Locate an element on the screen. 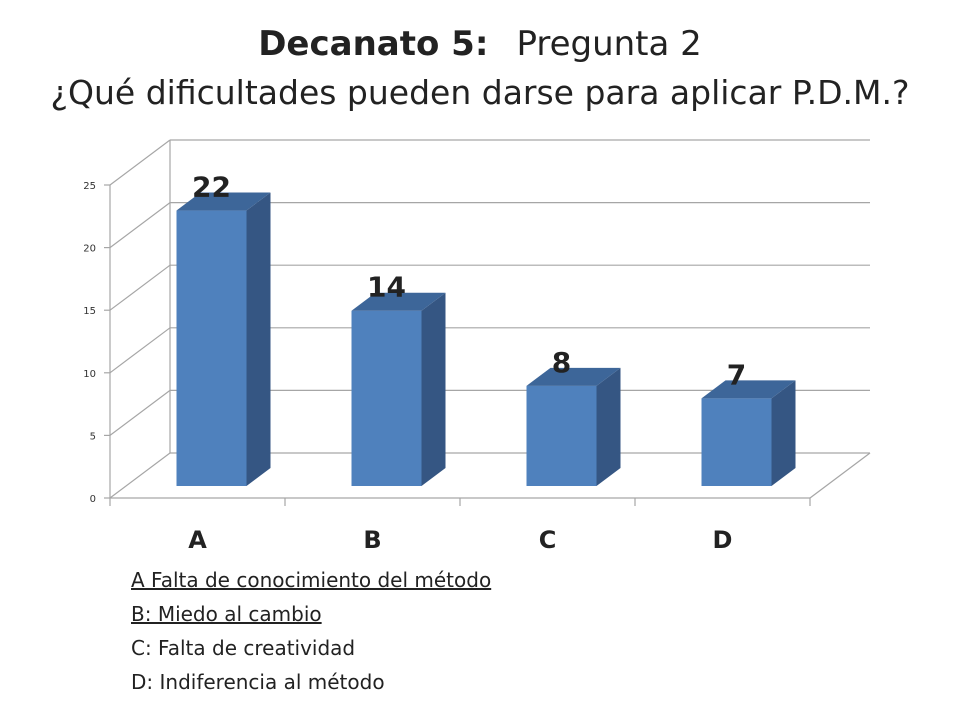 The height and width of the screenshot is (720, 960). bar-D is located at coordinates (736, 442).